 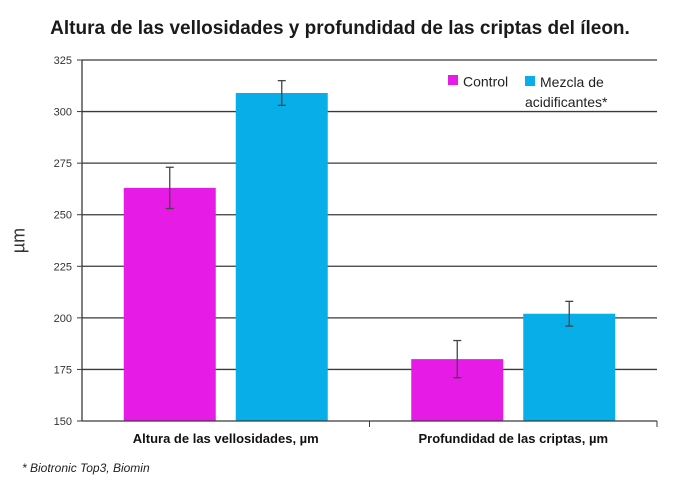 What do you see at coordinates (63, 370) in the screenshot?
I see `y-tick-label-175: 175` at bounding box center [63, 370].